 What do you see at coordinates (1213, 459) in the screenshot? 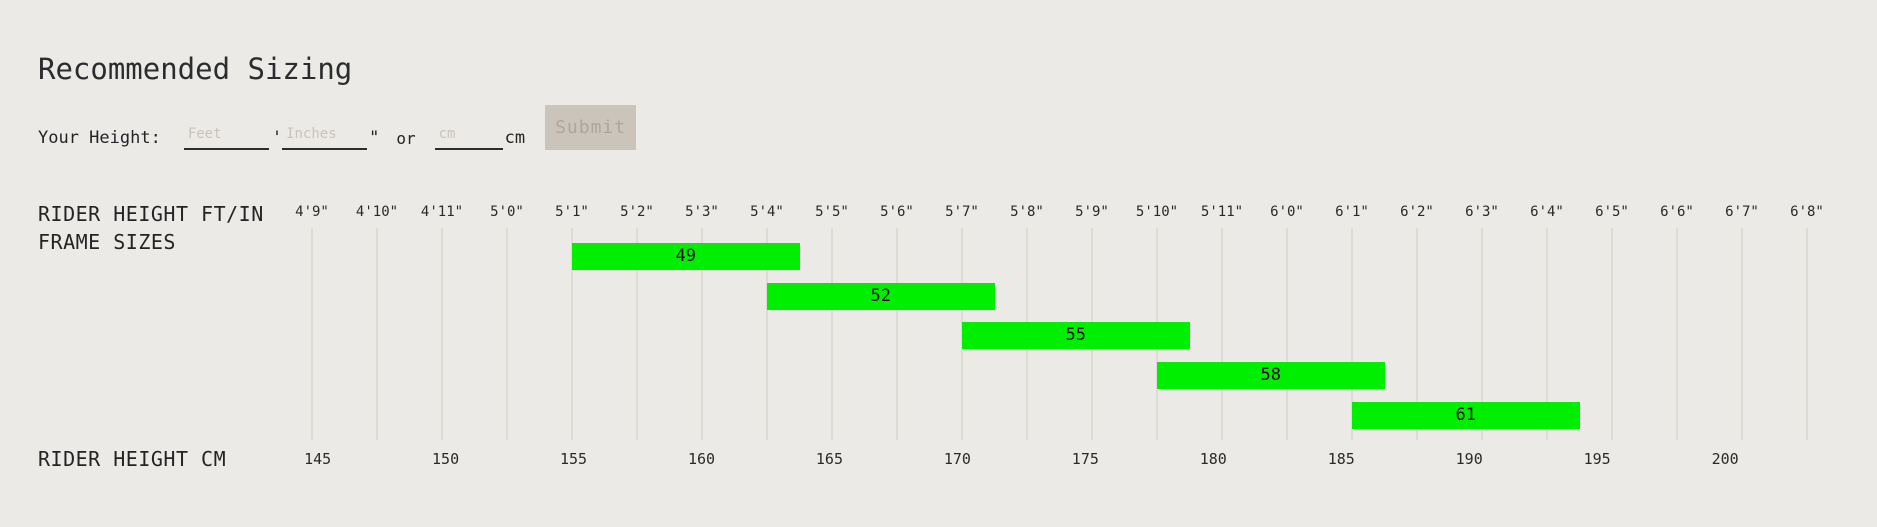
I see `cm-tick-label: 180` at bounding box center [1213, 459].